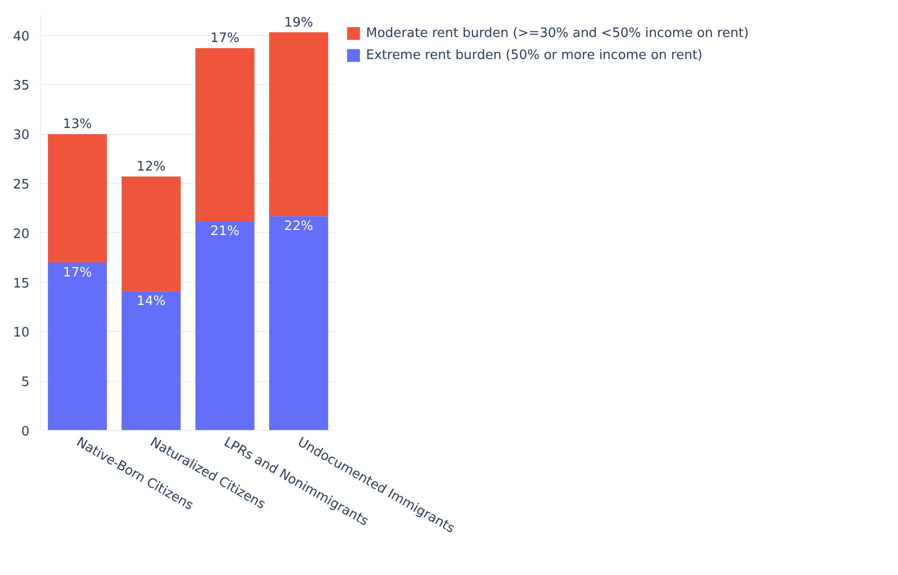 The width and height of the screenshot is (898, 575). What do you see at coordinates (151, 302) in the screenshot?
I see `data-label: 14%` at bounding box center [151, 302].